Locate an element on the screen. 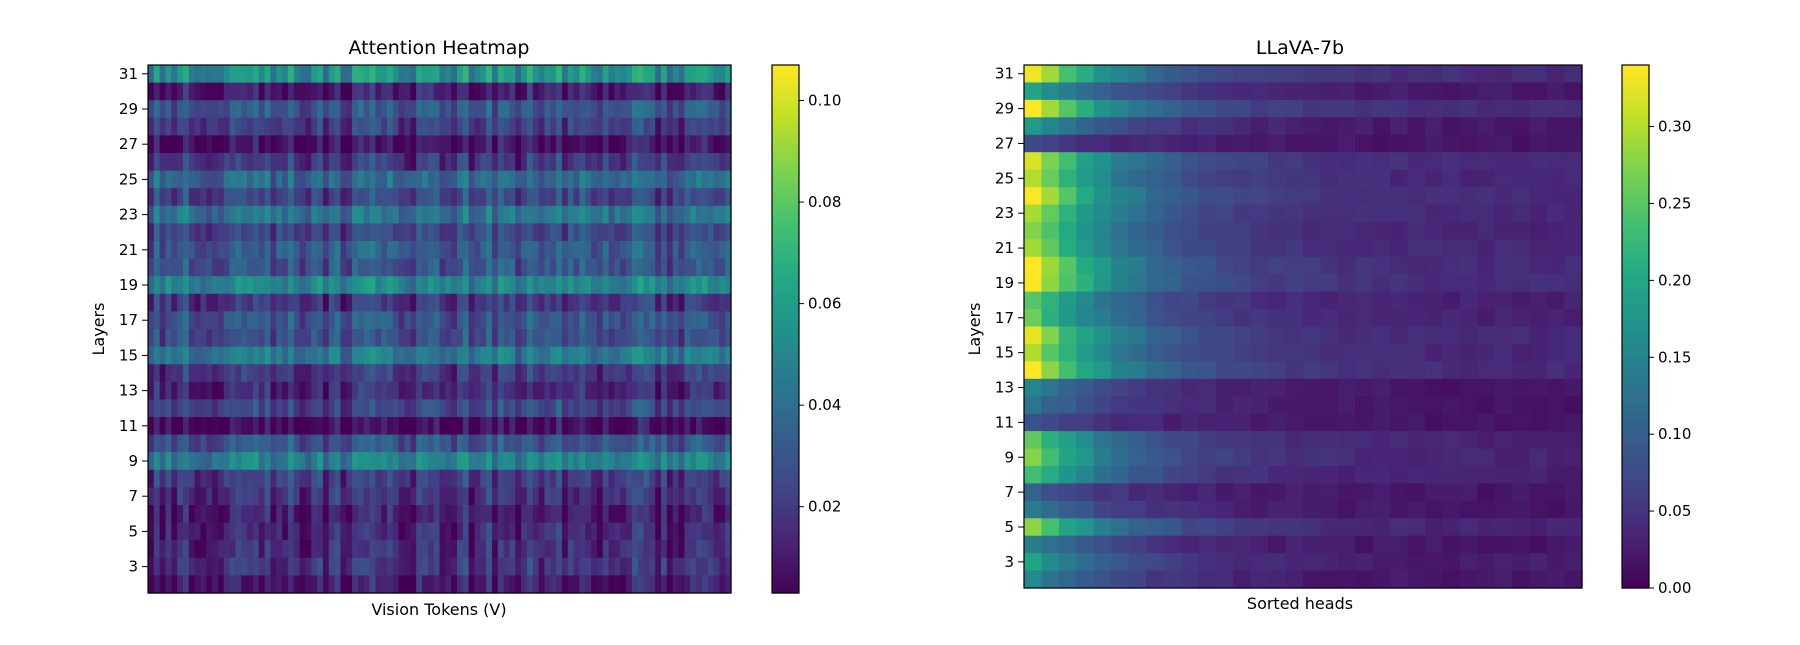 This screenshot has height=645, width=1800. colorbar-tick-label: 0.10 is located at coordinates (1674, 434).